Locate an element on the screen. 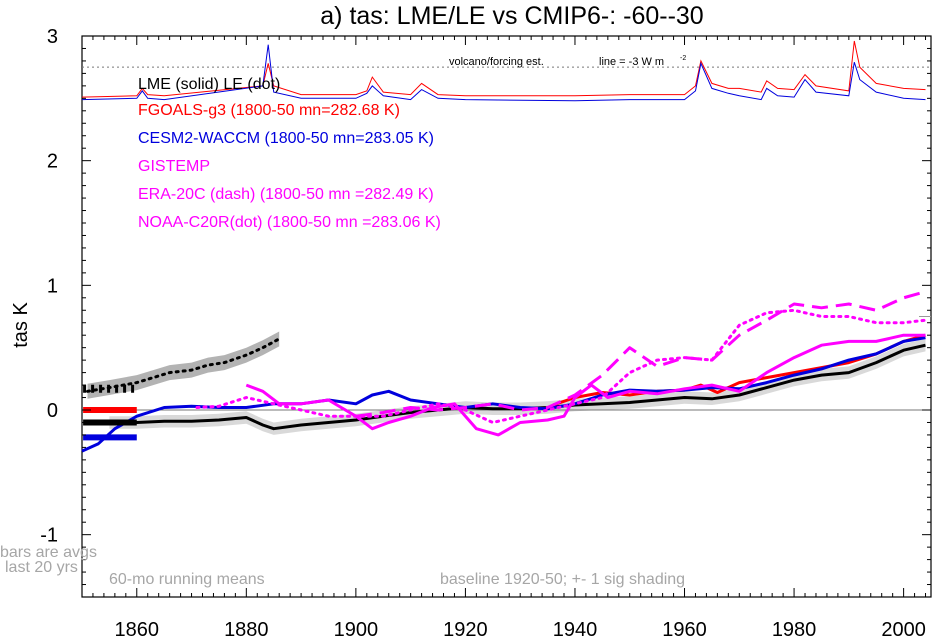  legend-entry: NOAA-C20R(dot) (1800-50 mn =283.06 K) is located at coordinates (289, 222).